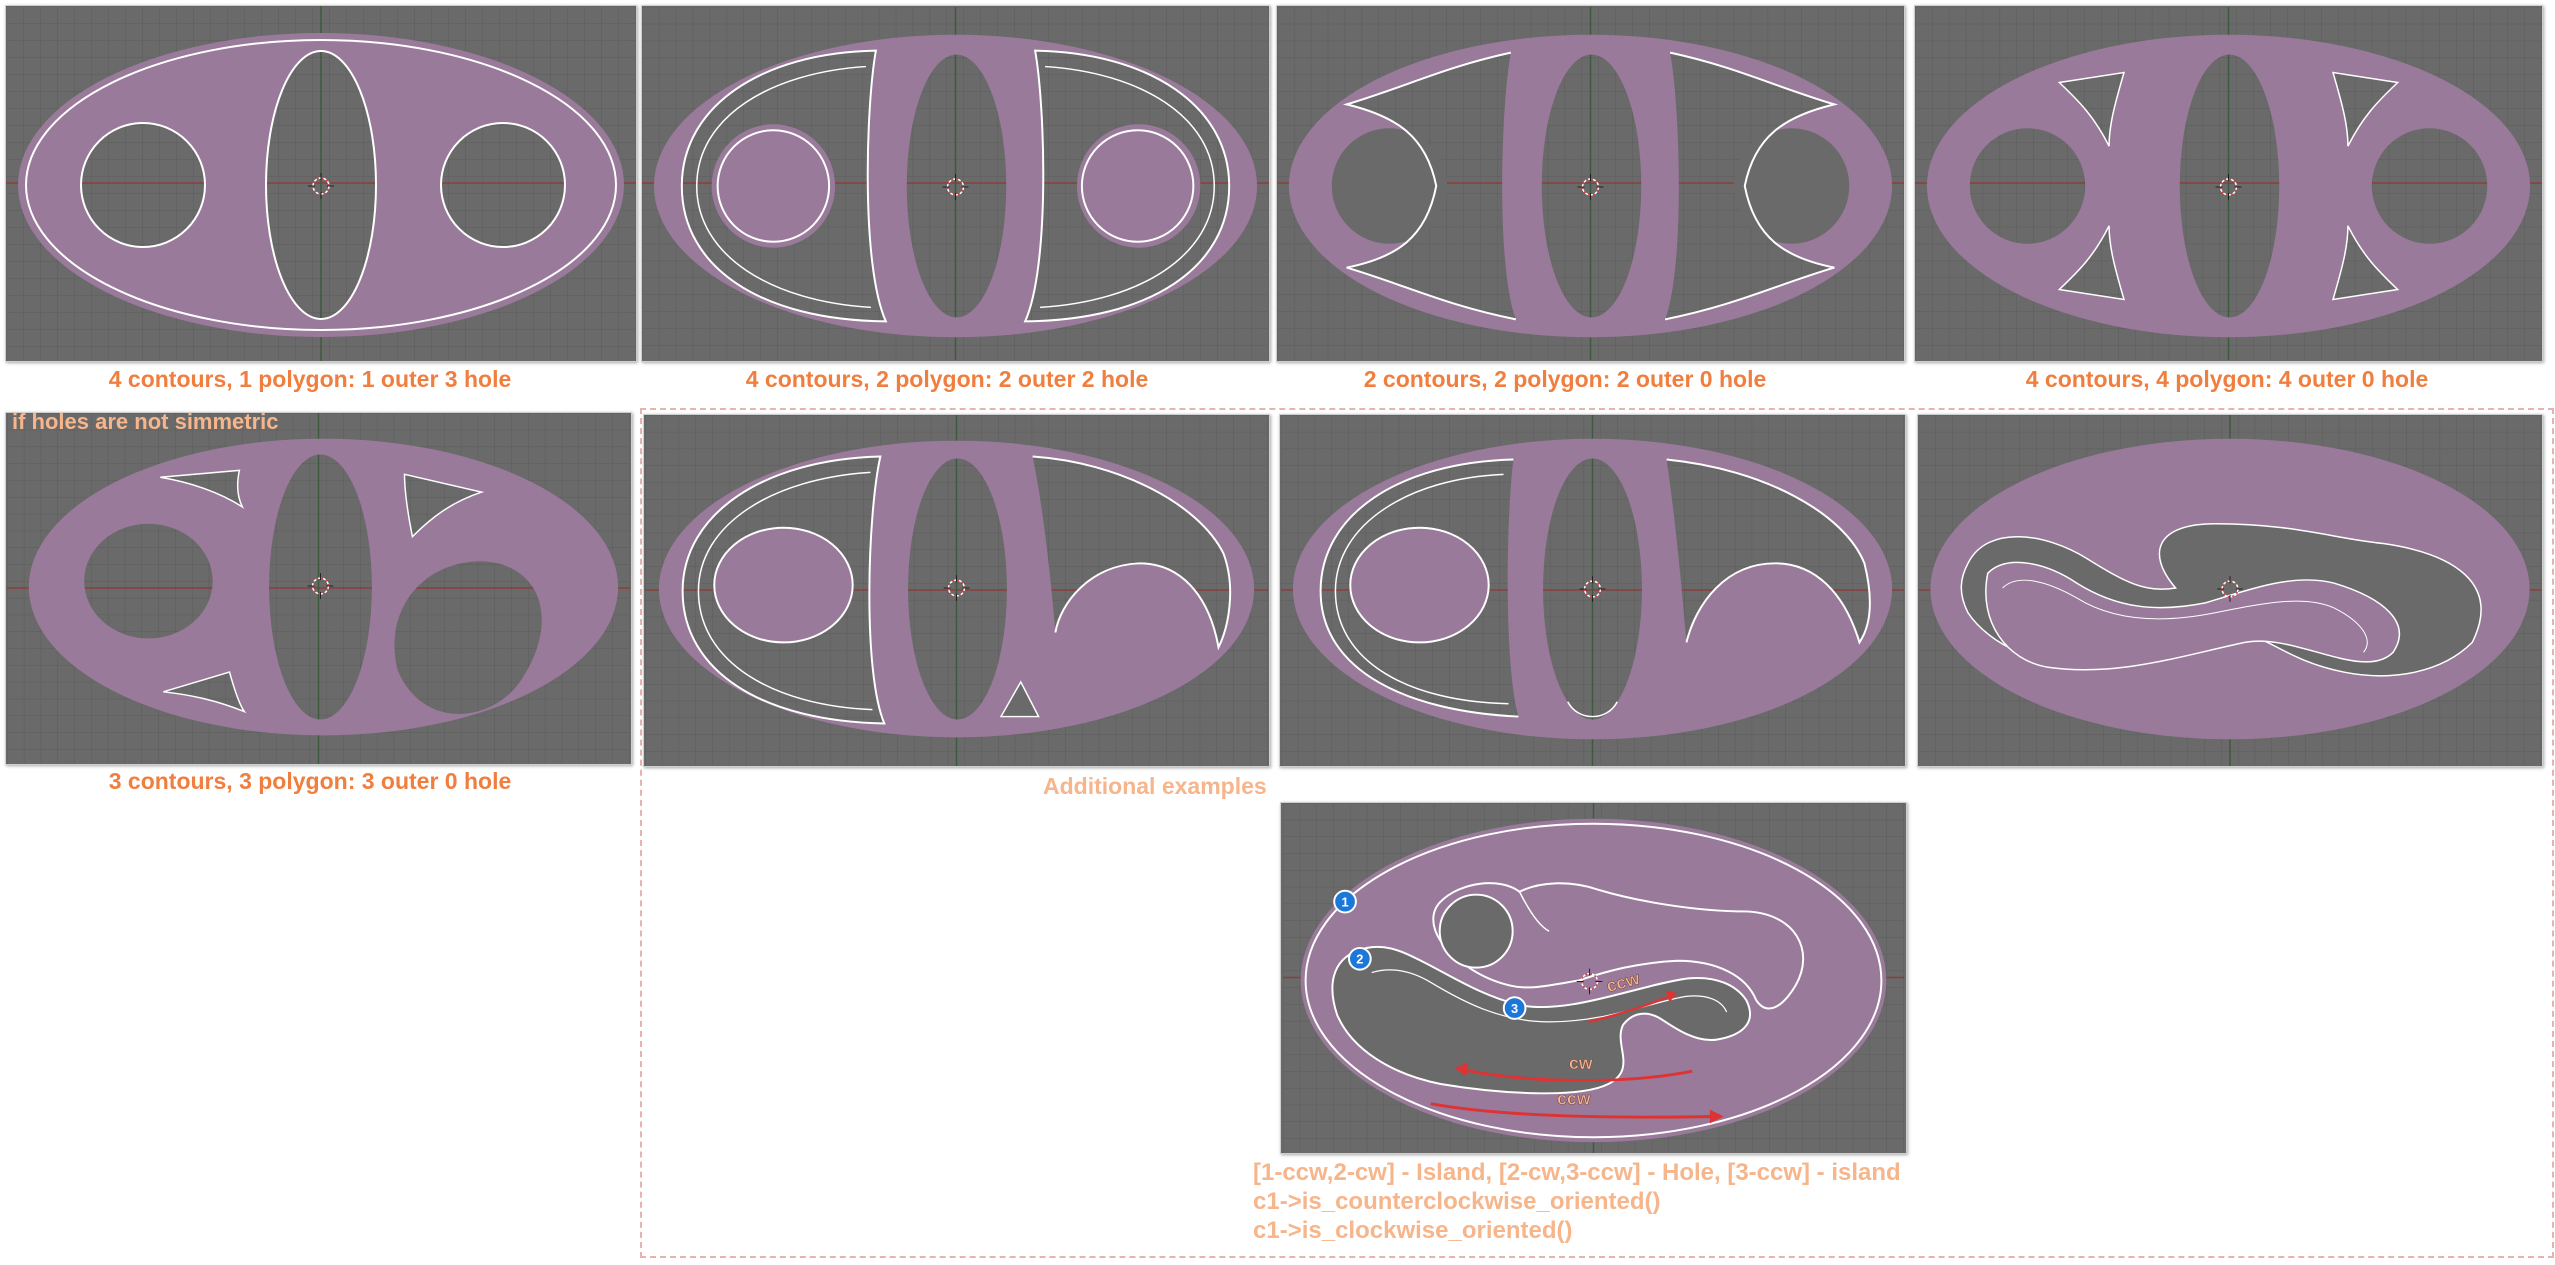 This screenshot has height=1265, width=2555. Describe the element at coordinates (1457, 1201) in the screenshot. I see `ccw-method-line: c1->is_counterclockwise_oriented()` at that location.